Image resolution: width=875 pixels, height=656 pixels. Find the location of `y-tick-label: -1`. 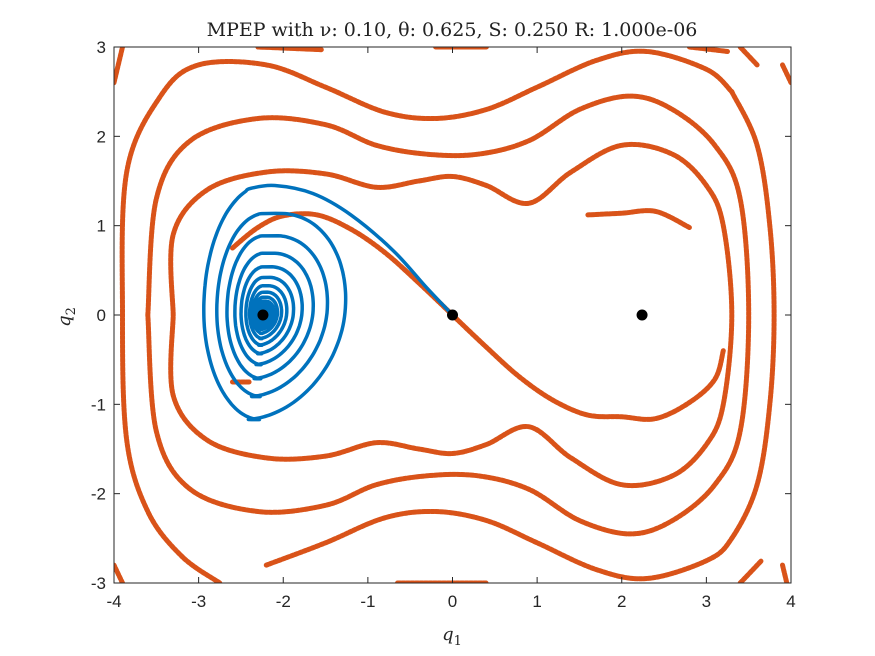

y-tick-label: -1 is located at coordinates (98, 404).